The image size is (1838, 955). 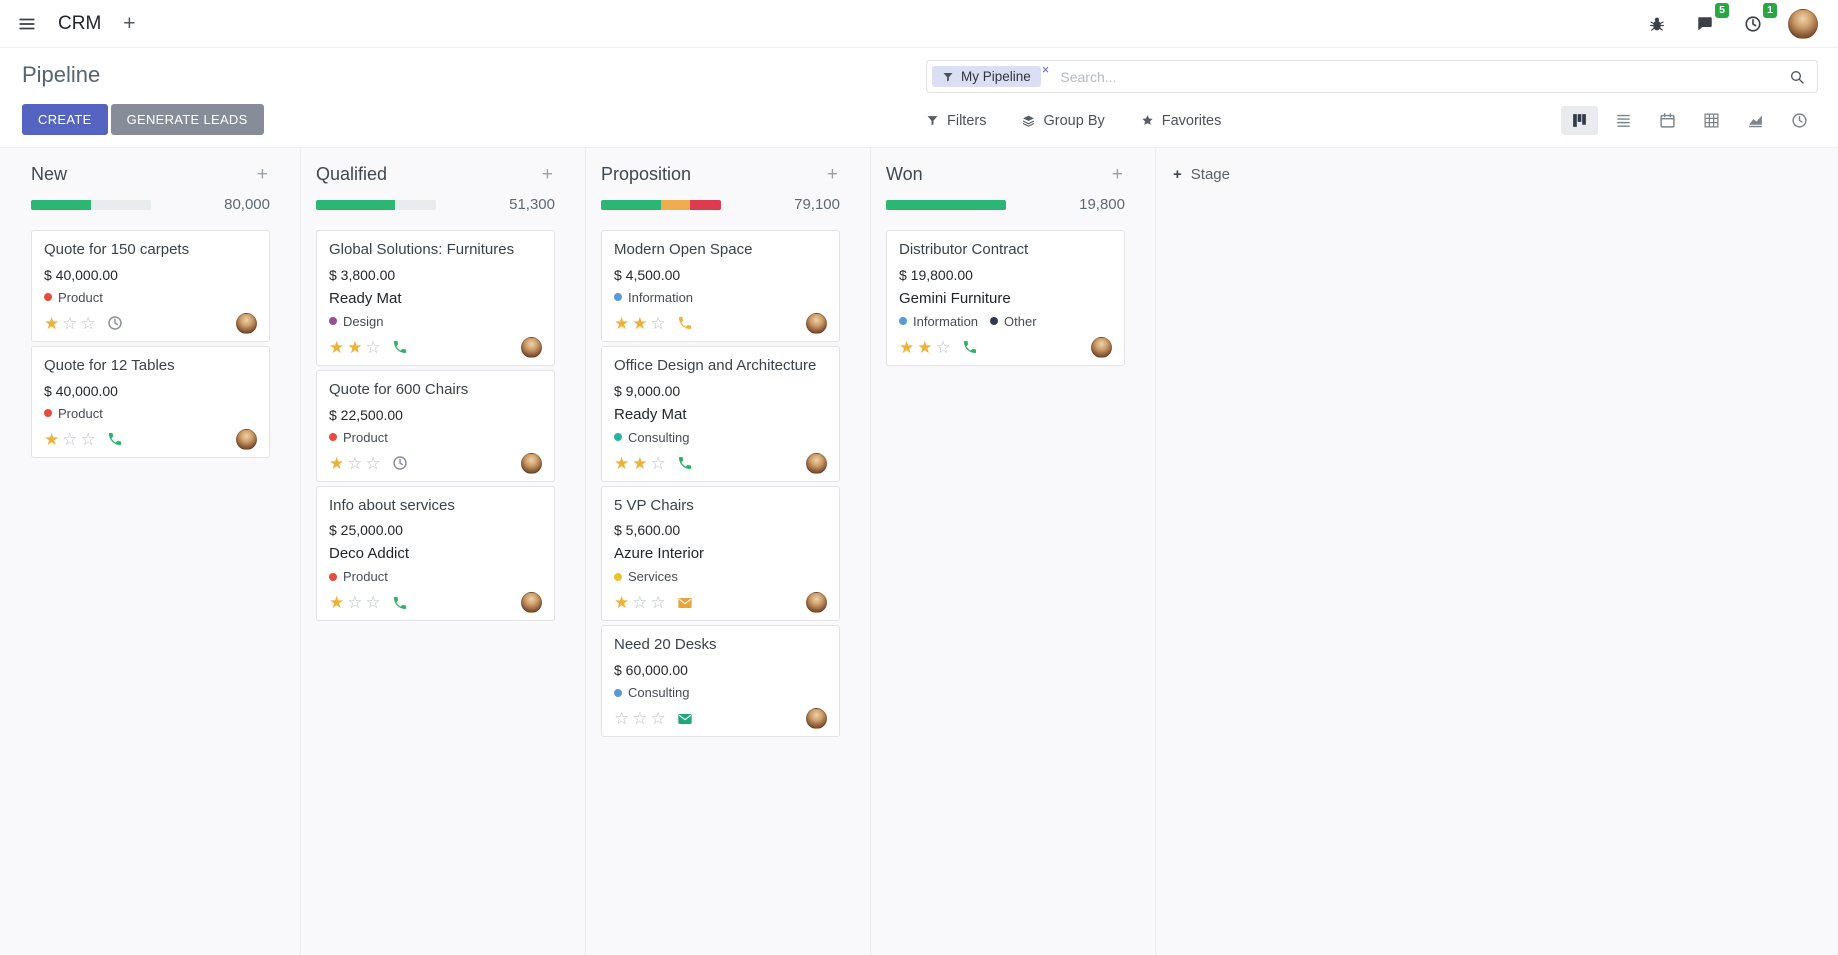 I want to click on create-button: CREATE, so click(x=65, y=119).